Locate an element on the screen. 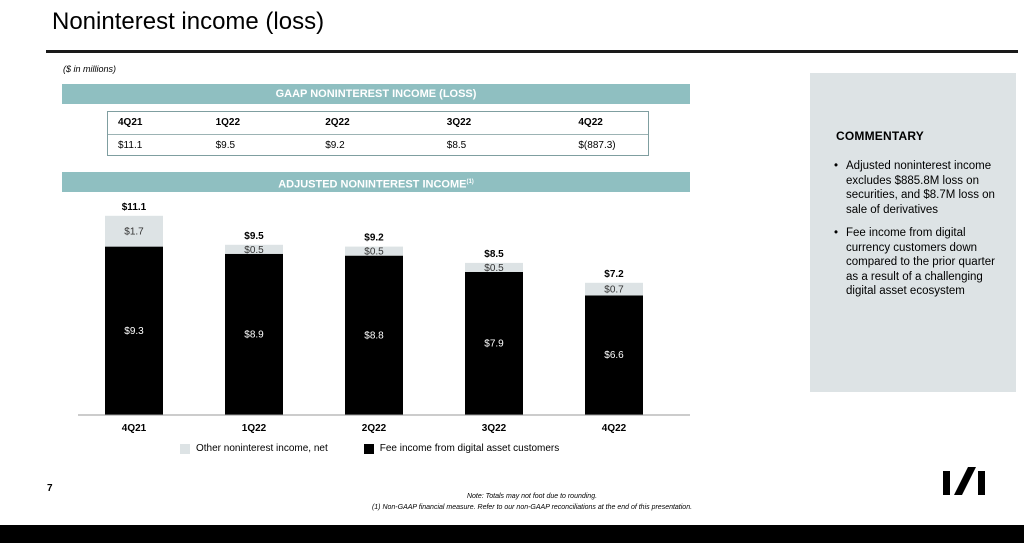  data-label-total: $11.1 is located at coordinates (134, 207).